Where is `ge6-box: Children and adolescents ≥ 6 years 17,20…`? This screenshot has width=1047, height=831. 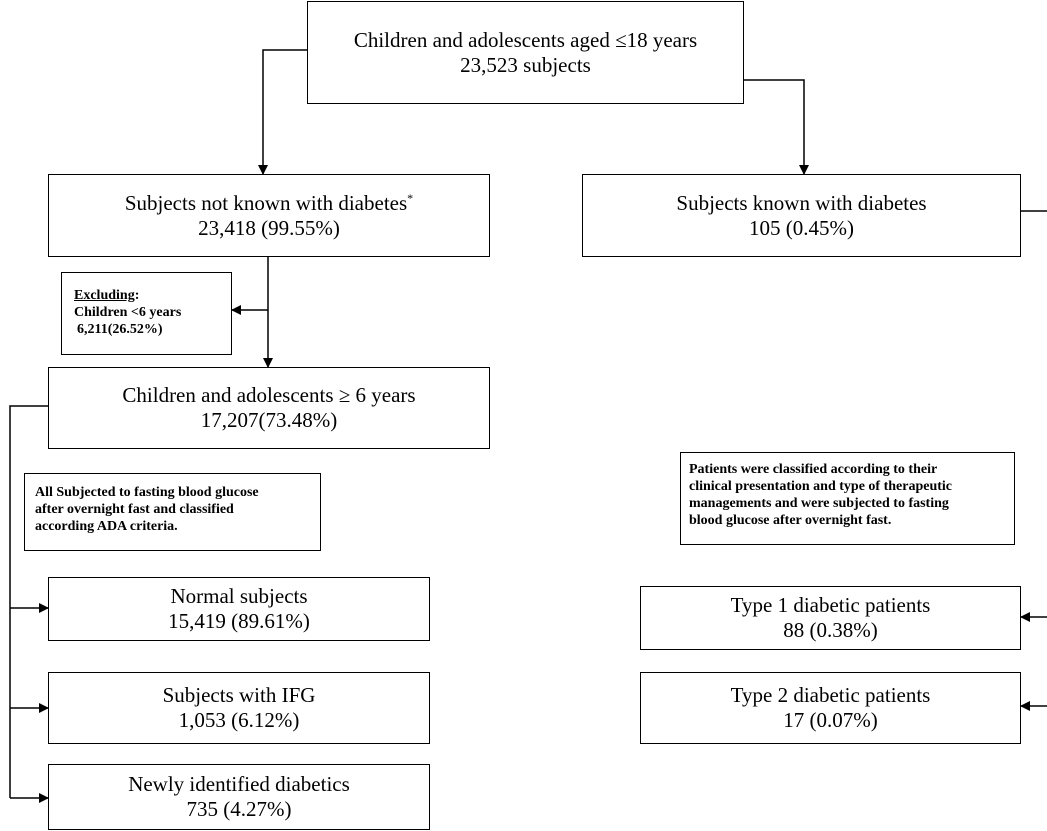 ge6-box: Children and adolescents ≥ 6 years 17,20… is located at coordinates (269, 408).